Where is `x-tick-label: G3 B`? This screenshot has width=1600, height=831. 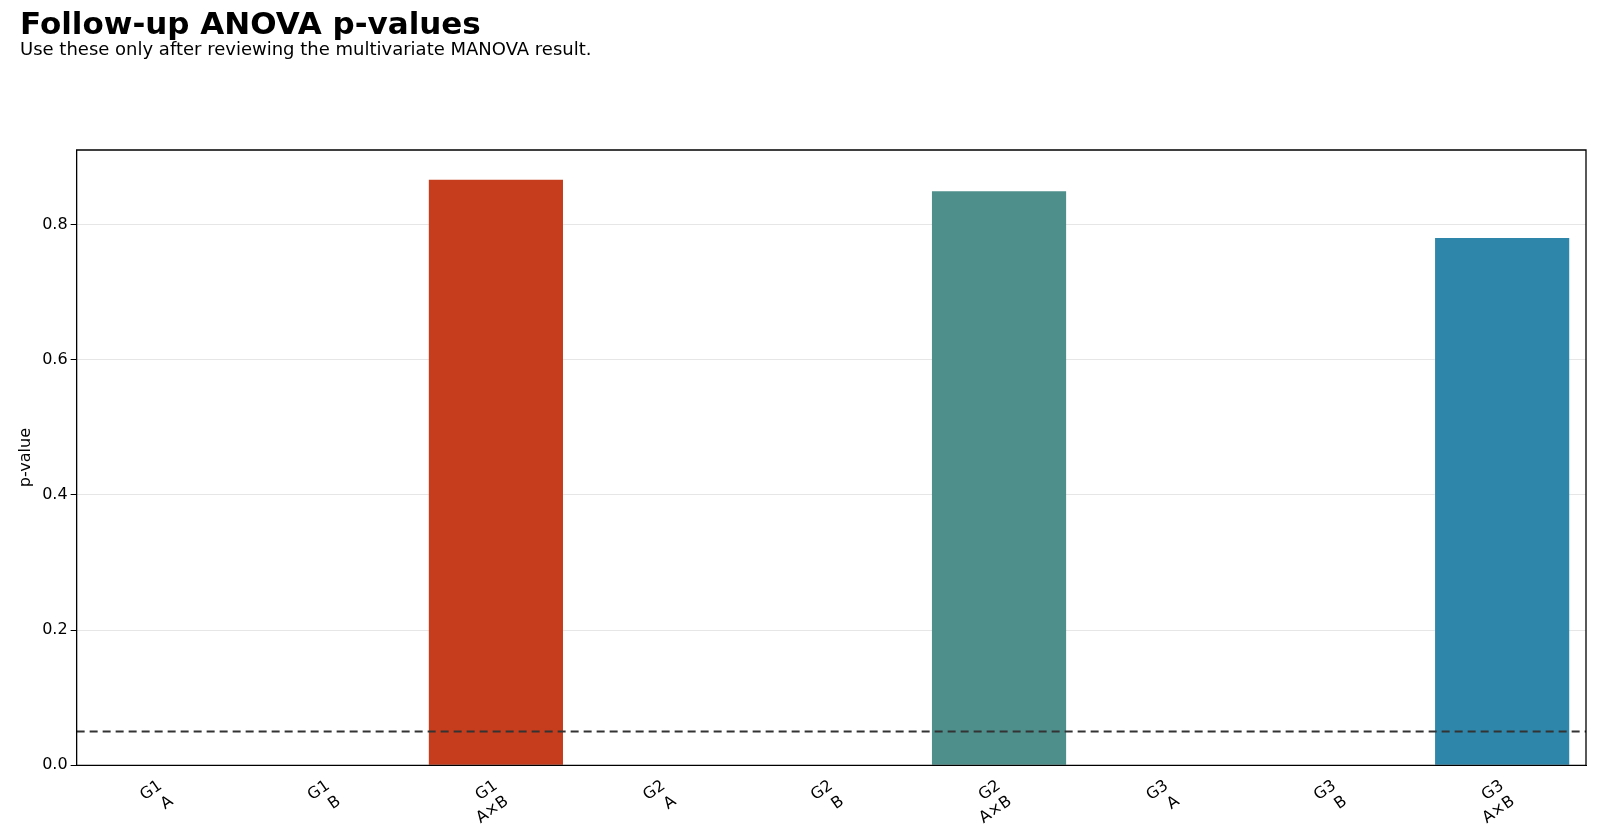 x-tick-label: G3 B is located at coordinates (1330, 794).